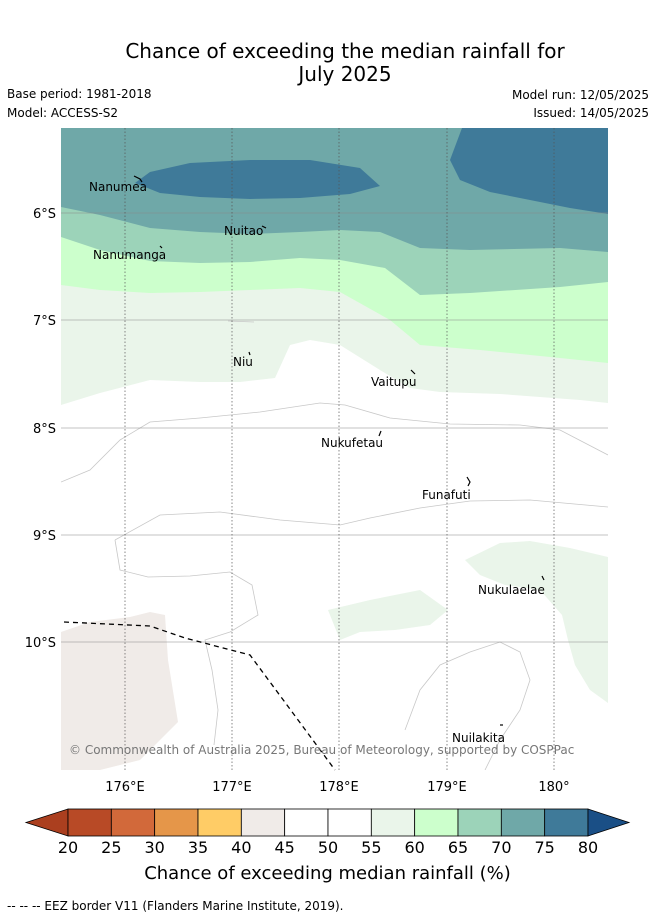  I want to click on latitude-labels: 6°S 7°S 8°S 9°S 10°S, so click(40, 429).